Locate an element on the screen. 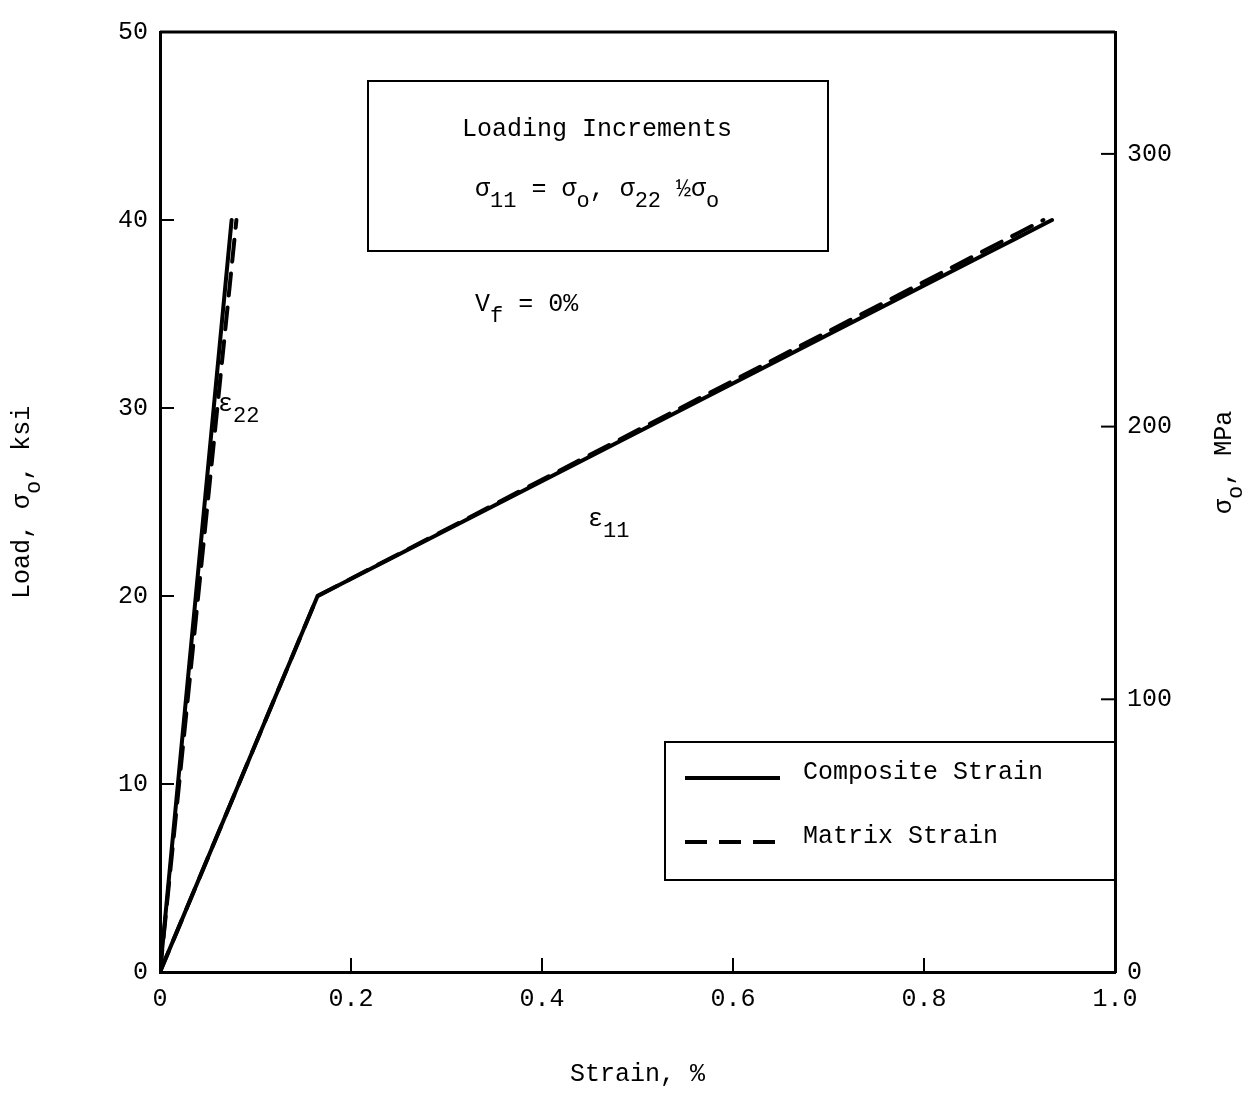  x-tick-label: 0 is located at coordinates (160, 999).